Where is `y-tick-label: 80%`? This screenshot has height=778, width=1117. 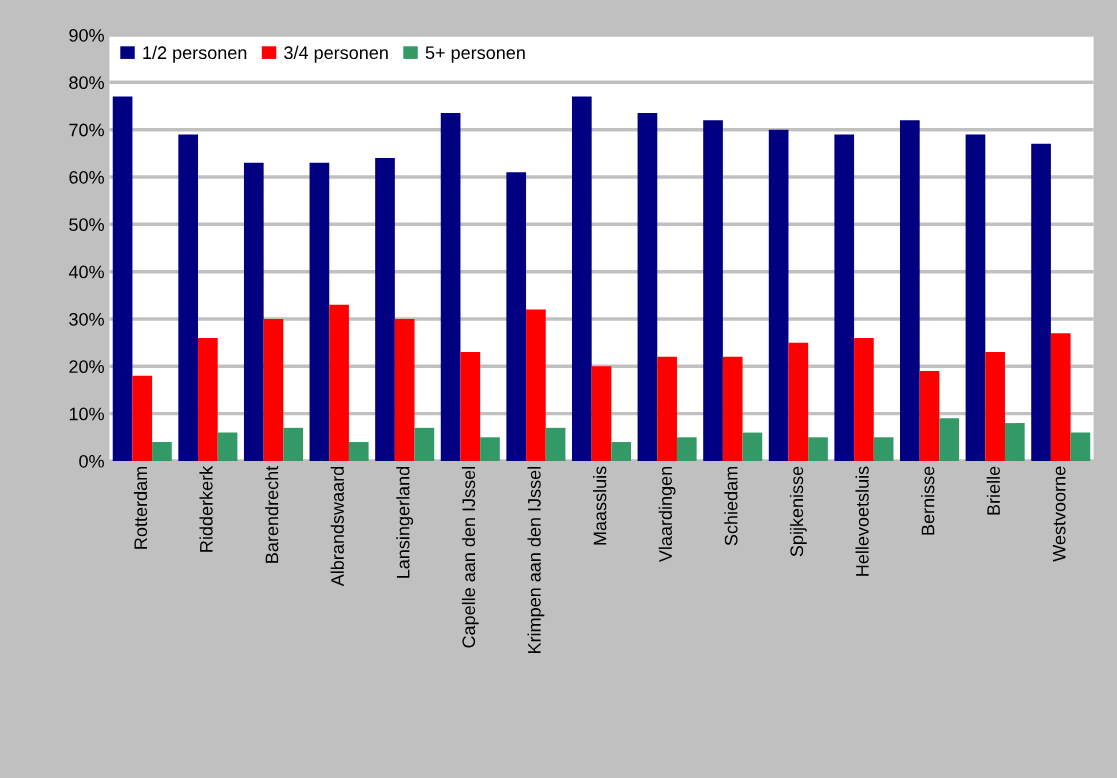 y-tick-label: 80% is located at coordinates (86, 83).